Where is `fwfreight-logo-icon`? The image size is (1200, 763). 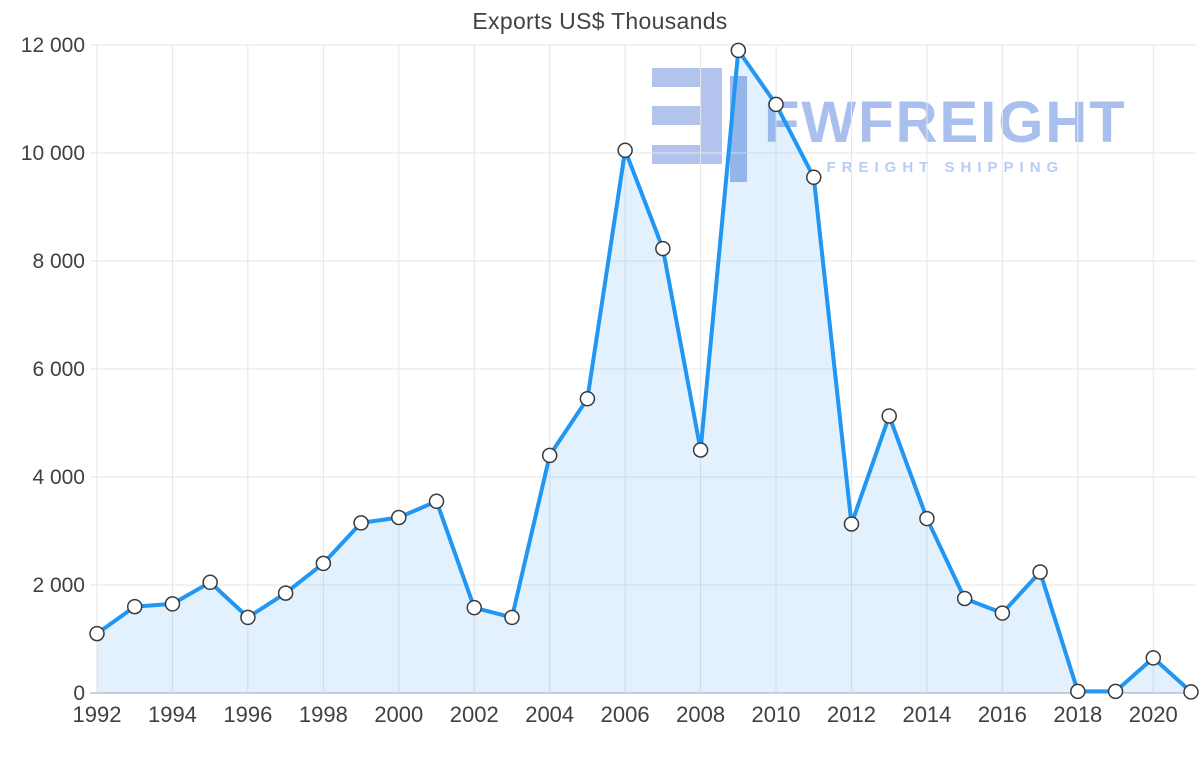
fwfreight-logo-icon is located at coordinates (699, 125).